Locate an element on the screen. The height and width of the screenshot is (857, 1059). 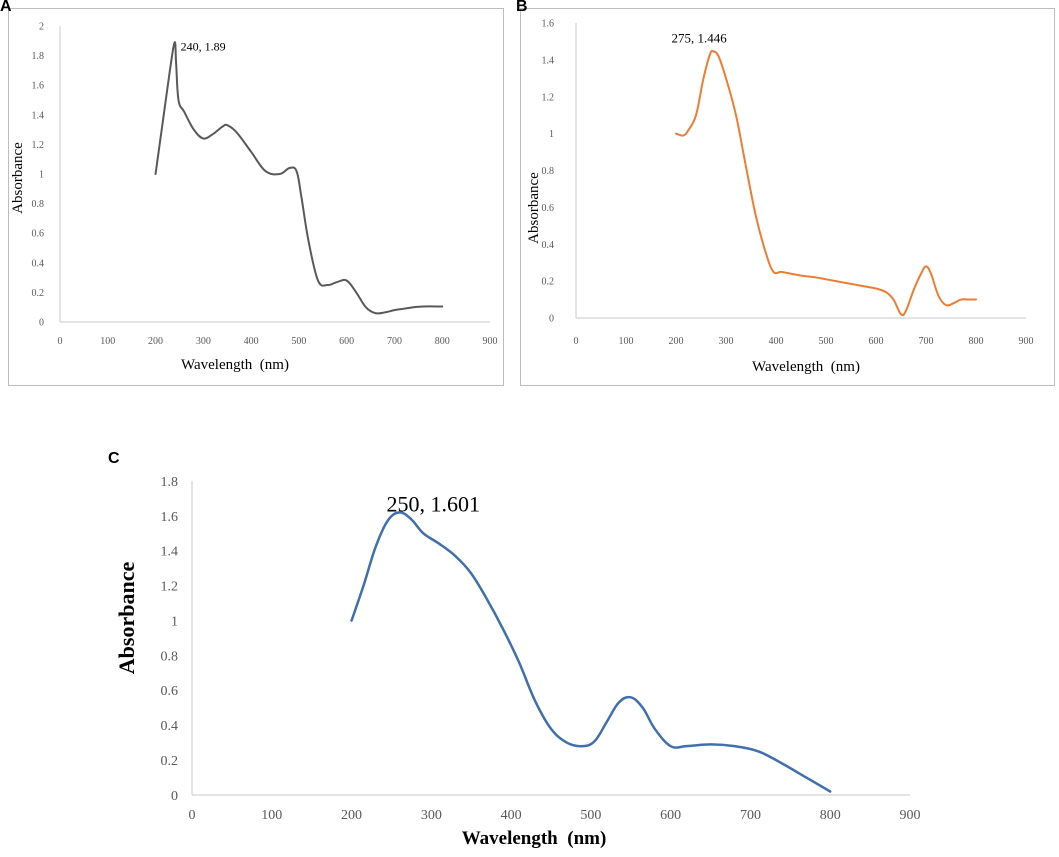
panel-letter-b: B is located at coordinates (522, 7).